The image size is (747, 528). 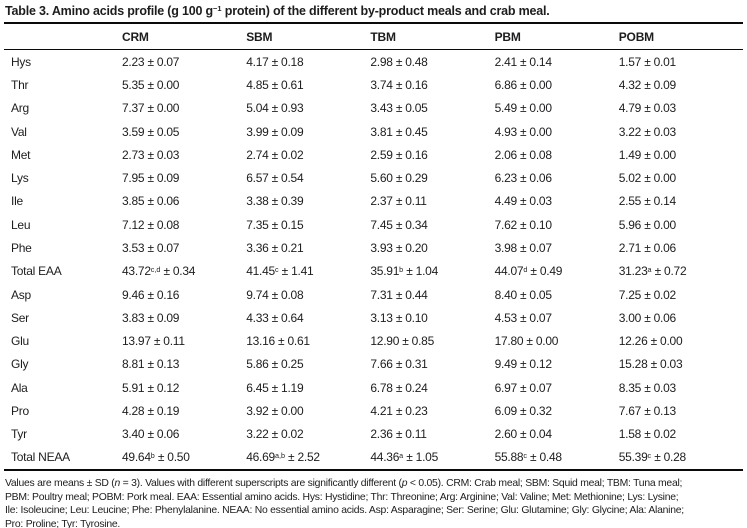 I want to click on value-cell: 2.59 ± 0.16, so click(x=399, y=154).